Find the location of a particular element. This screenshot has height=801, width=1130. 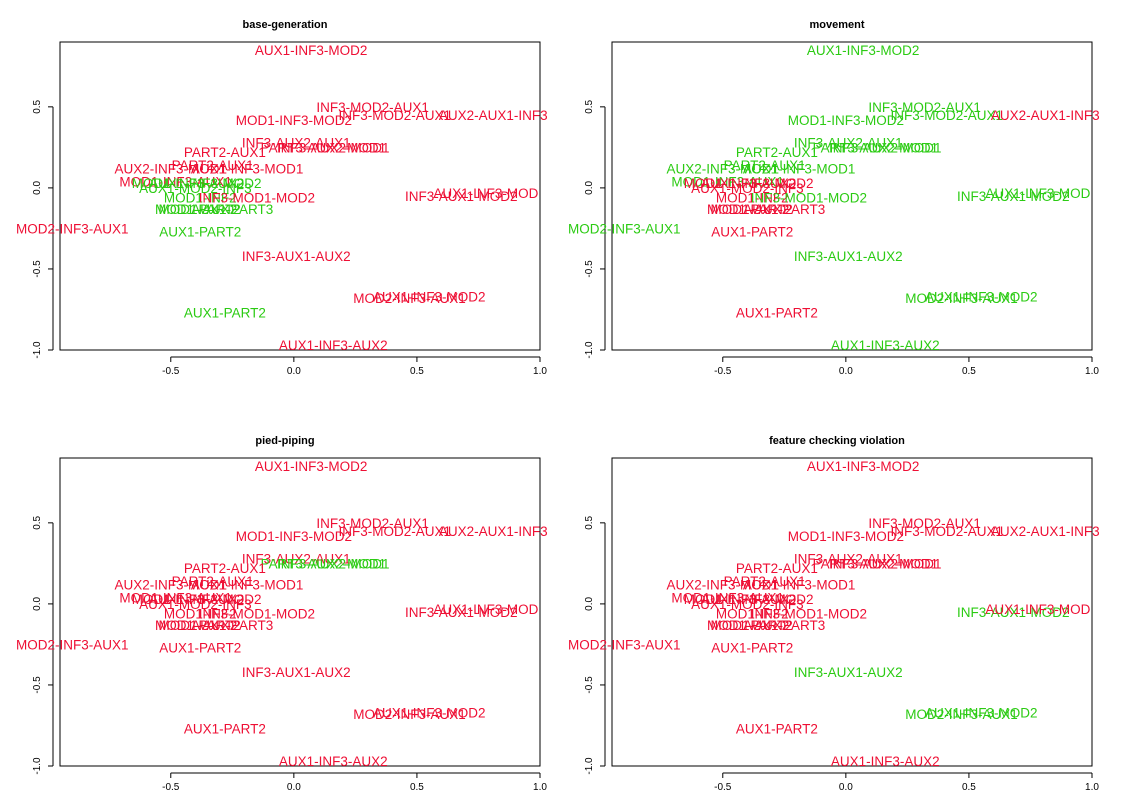

point-label: MOD1-PART2 is located at coordinates (198, 625).